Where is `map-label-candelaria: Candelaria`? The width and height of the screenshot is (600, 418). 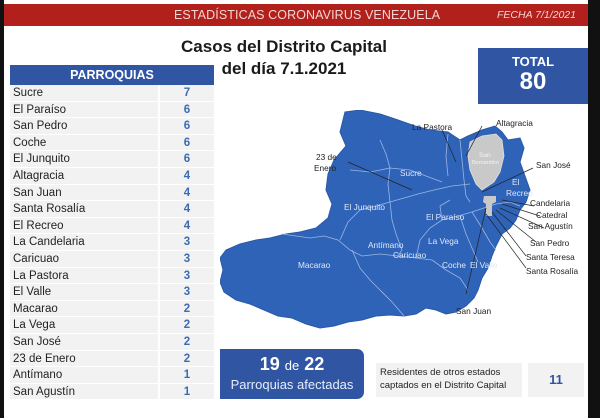 map-label-candelaria: Candelaria is located at coordinates (550, 203).